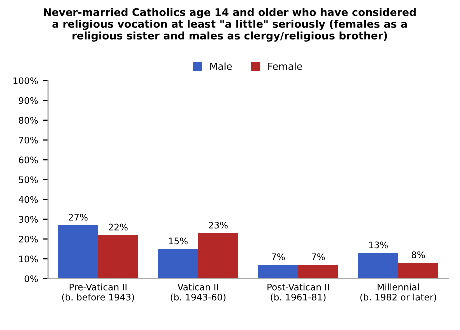  I want to click on data-label: 22%, so click(118, 227).